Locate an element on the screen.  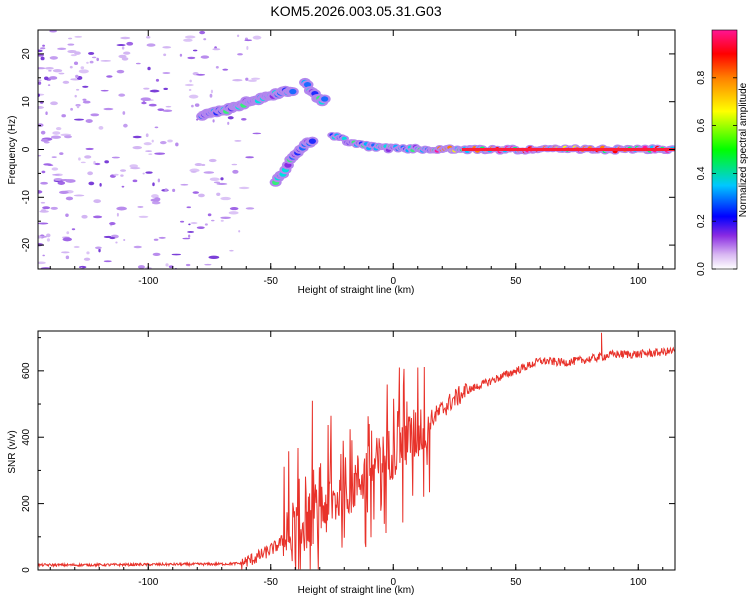
colorbar-tick-label: 0.6 is located at coordinates (701, 125).